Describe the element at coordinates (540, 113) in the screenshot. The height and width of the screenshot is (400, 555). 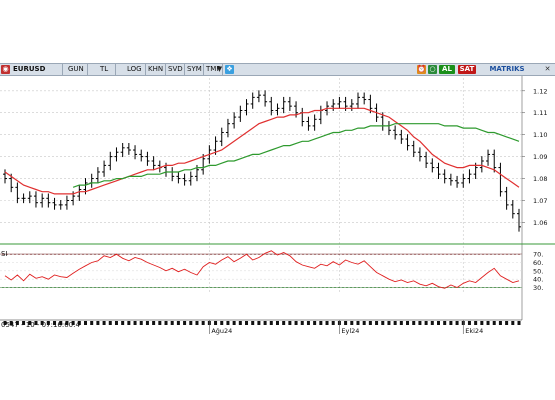
I see `price-tick-label: 1.11` at that location.